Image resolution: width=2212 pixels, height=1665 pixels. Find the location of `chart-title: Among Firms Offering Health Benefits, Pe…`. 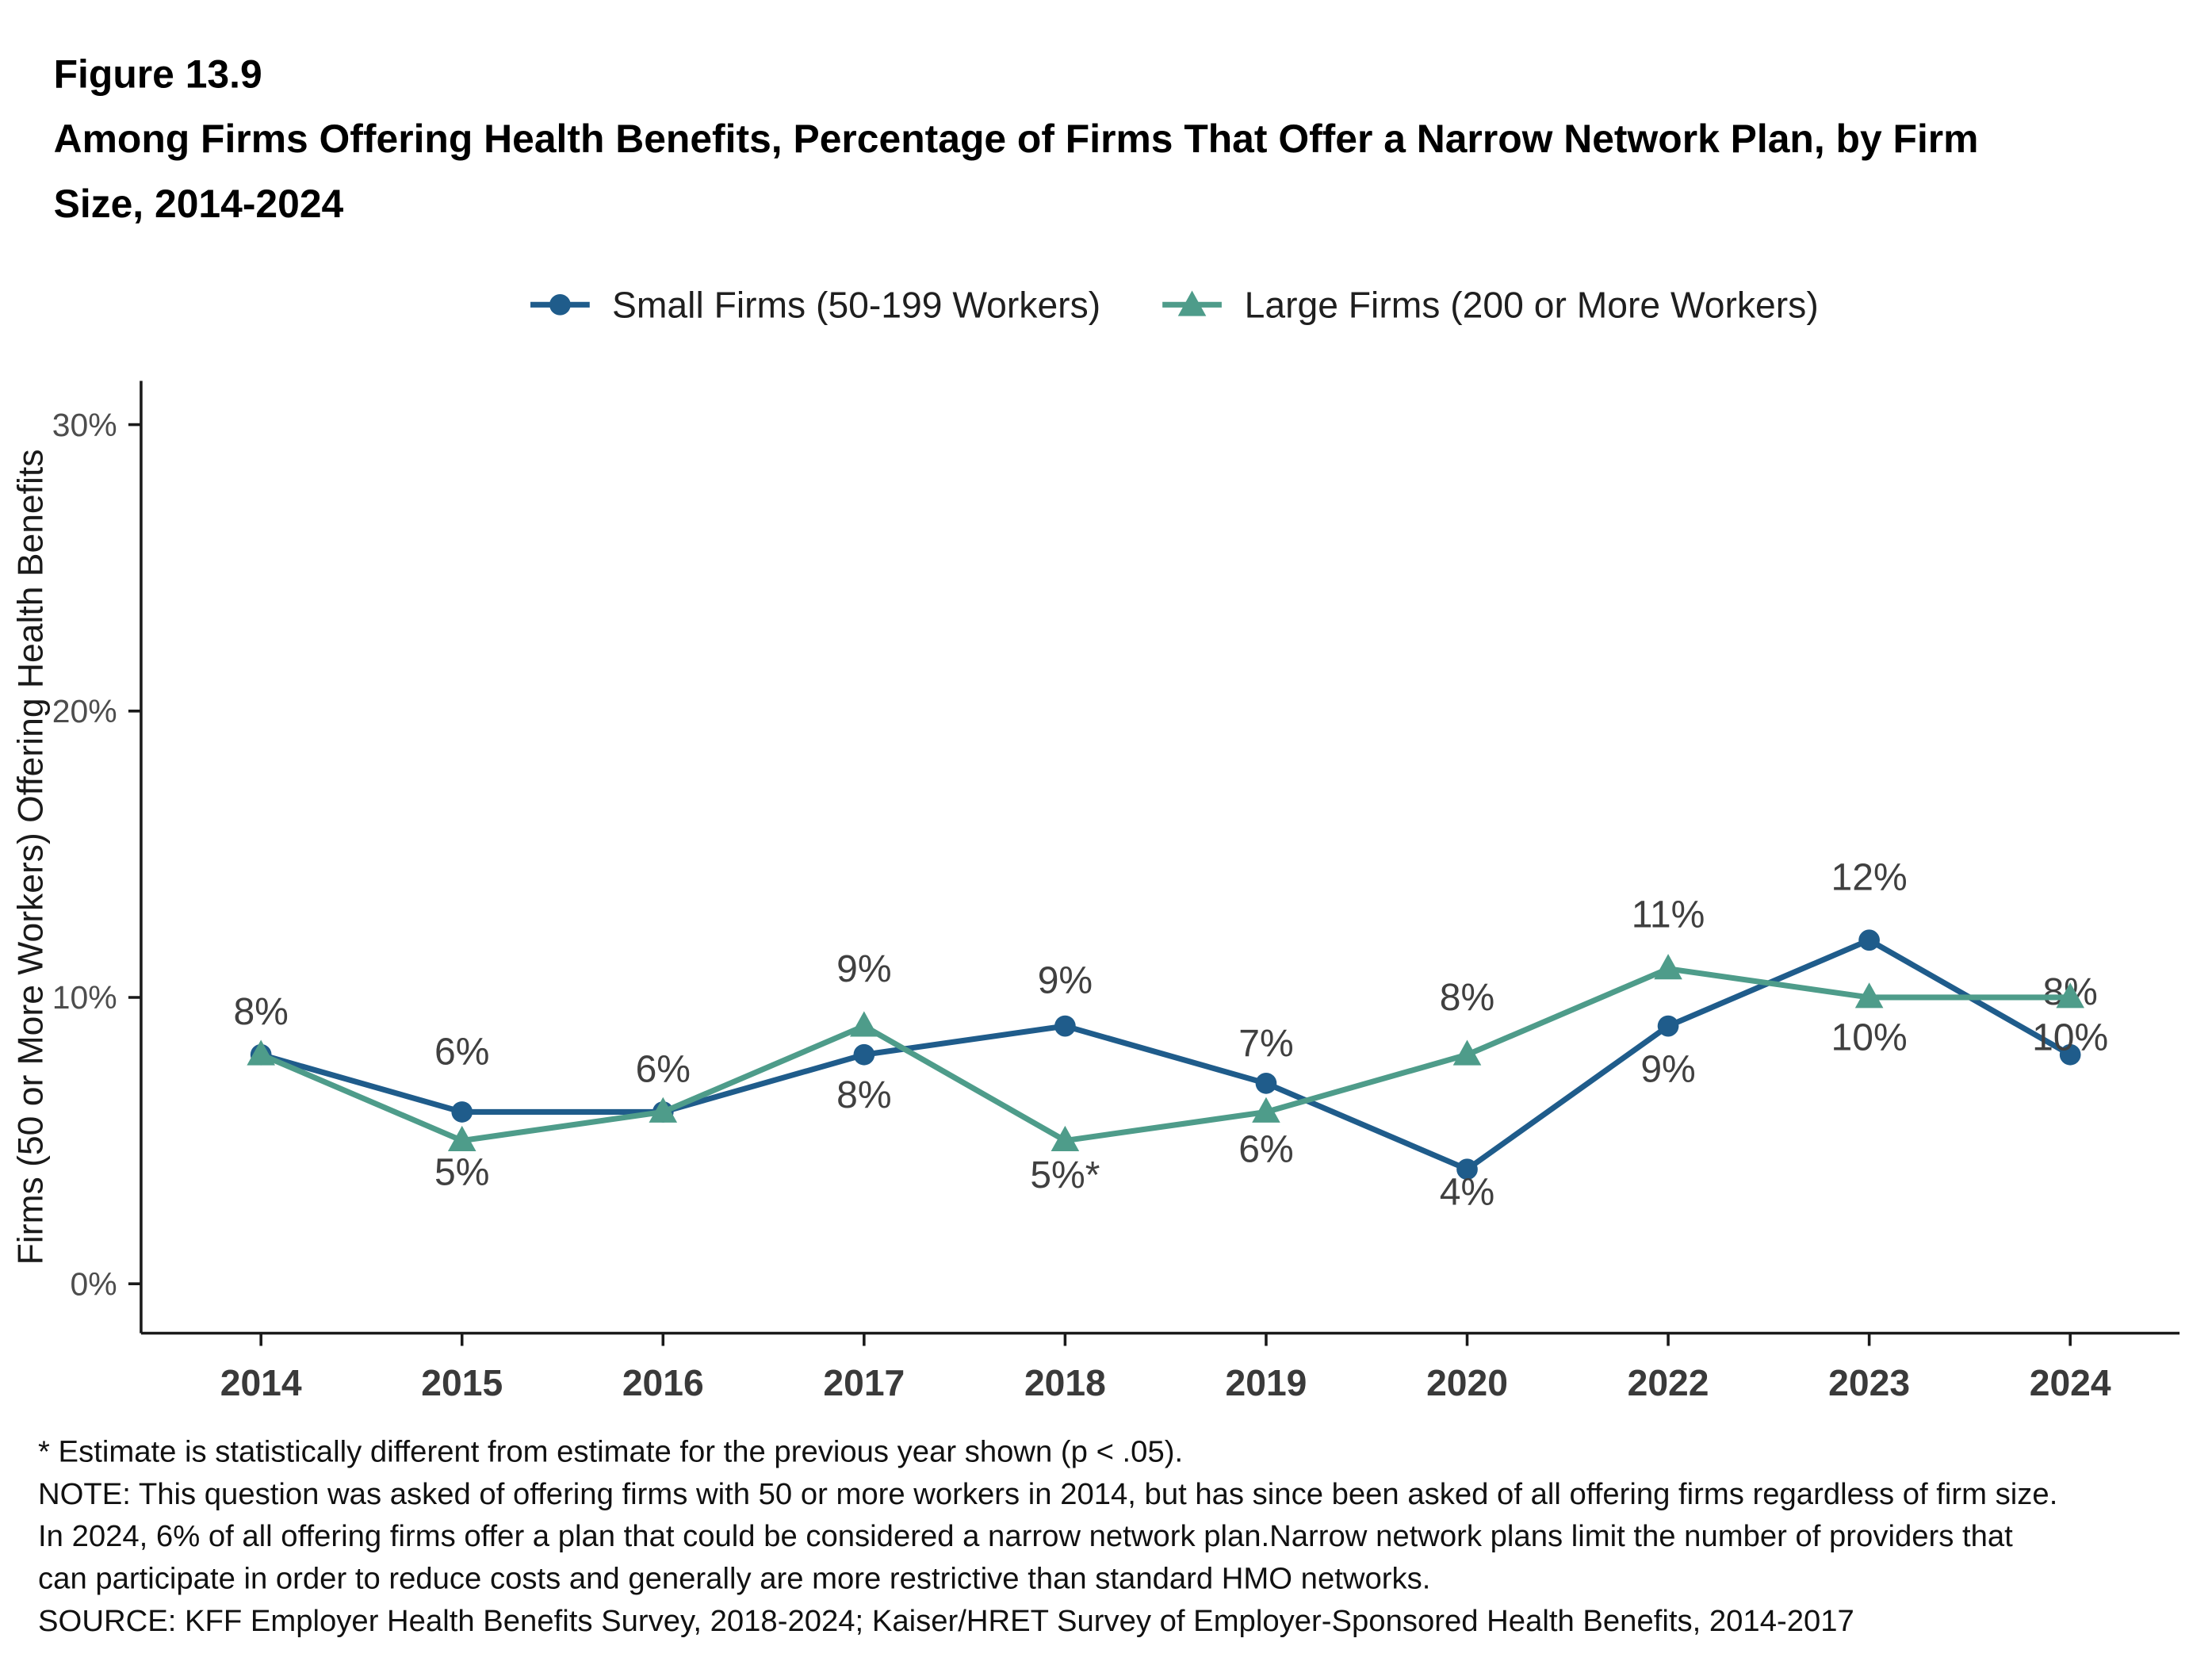

chart-title: Among Firms Offering Health Benefits, Pe… is located at coordinates (1016, 171).